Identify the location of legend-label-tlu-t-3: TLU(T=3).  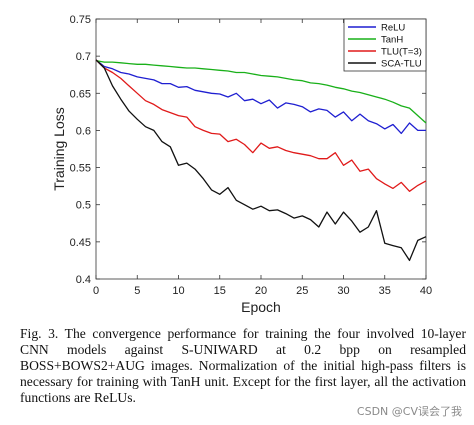
(401, 52).